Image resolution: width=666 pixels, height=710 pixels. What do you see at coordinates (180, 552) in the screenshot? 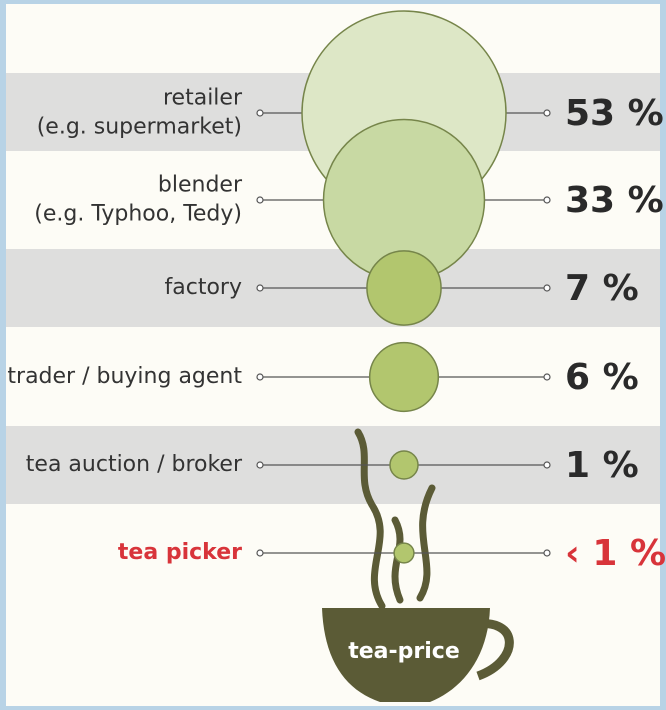
I see `category-label: tea picker` at bounding box center [180, 552].